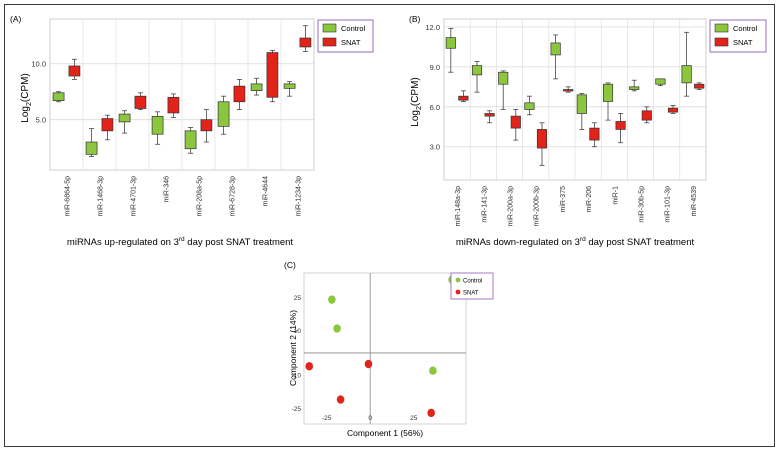 The image size is (781, 453). Describe the element at coordinates (419, 108) in the screenshot. I see `panel-b-ylabel-sub: 2` at that location.